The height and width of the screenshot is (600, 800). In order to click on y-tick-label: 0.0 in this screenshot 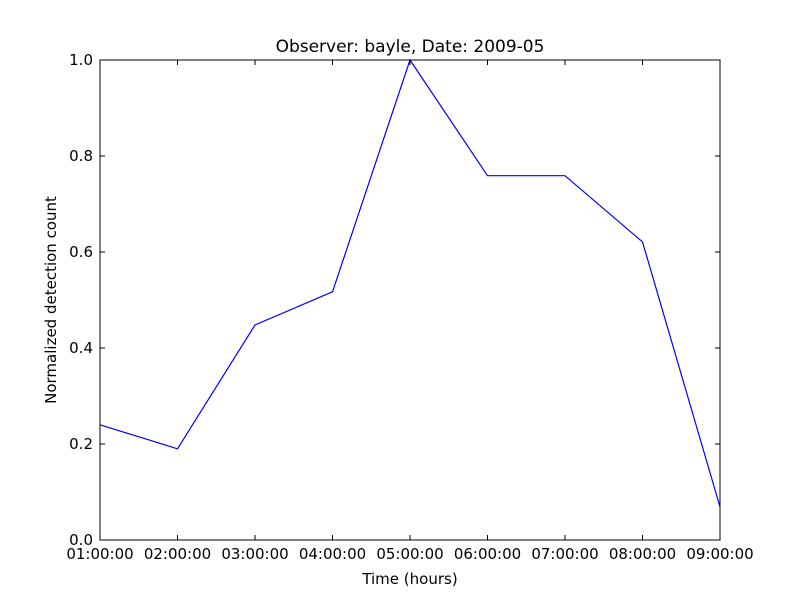, I will do `click(81, 540)`.